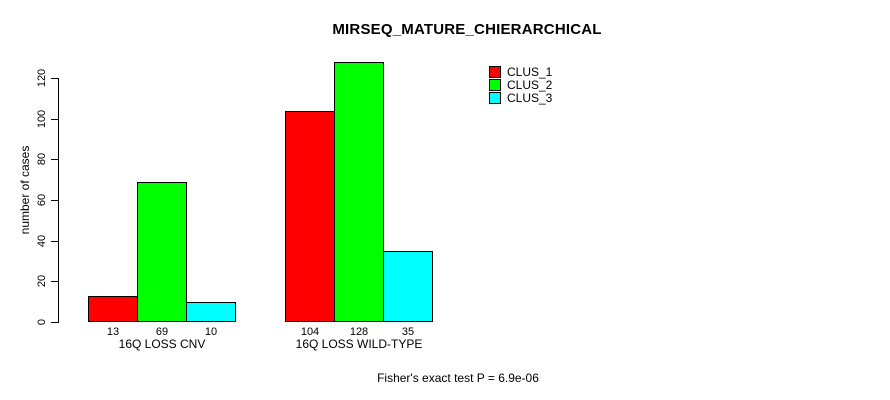  I want to click on fisher-test-annotation: Fisher's exact test P = 6.9e-06, so click(458, 378).